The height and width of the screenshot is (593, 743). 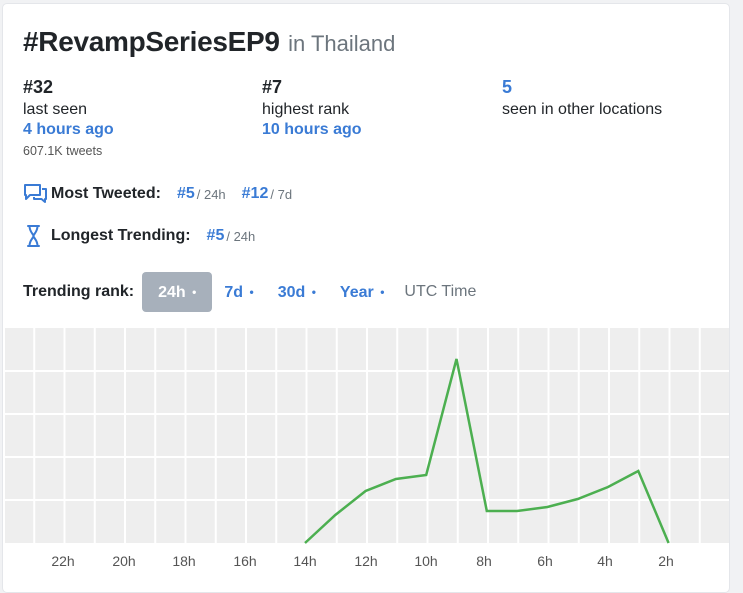 I want to click on hashtag-title: #RevampSeriesEP9, so click(x=151, y=41).